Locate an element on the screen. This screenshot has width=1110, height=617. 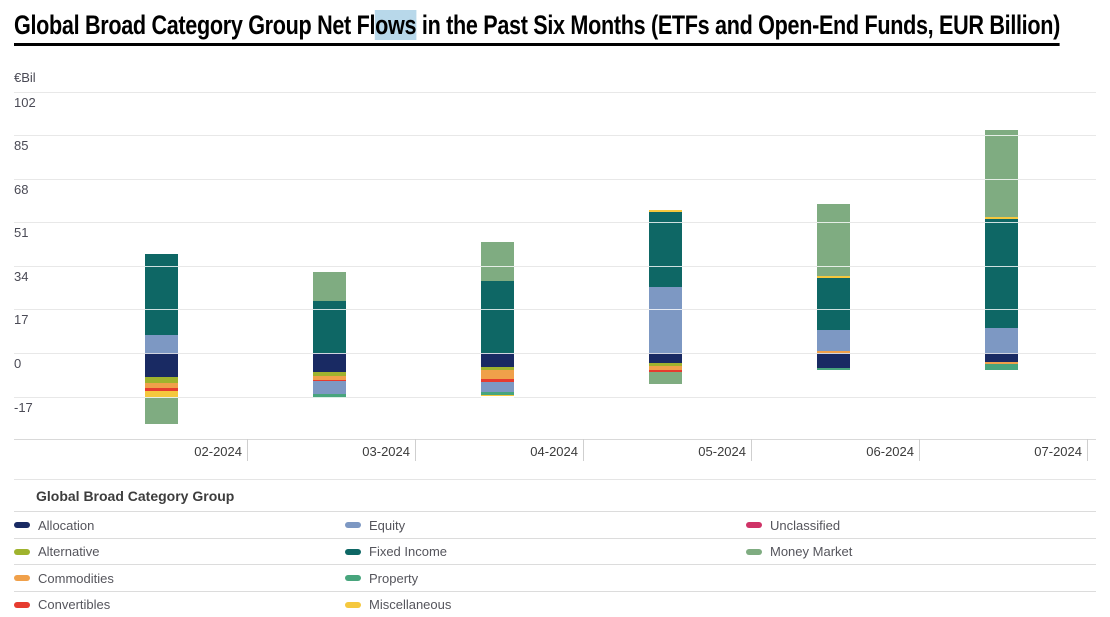
fixed-income-swatch-icon is located at coordinates (353, 551).